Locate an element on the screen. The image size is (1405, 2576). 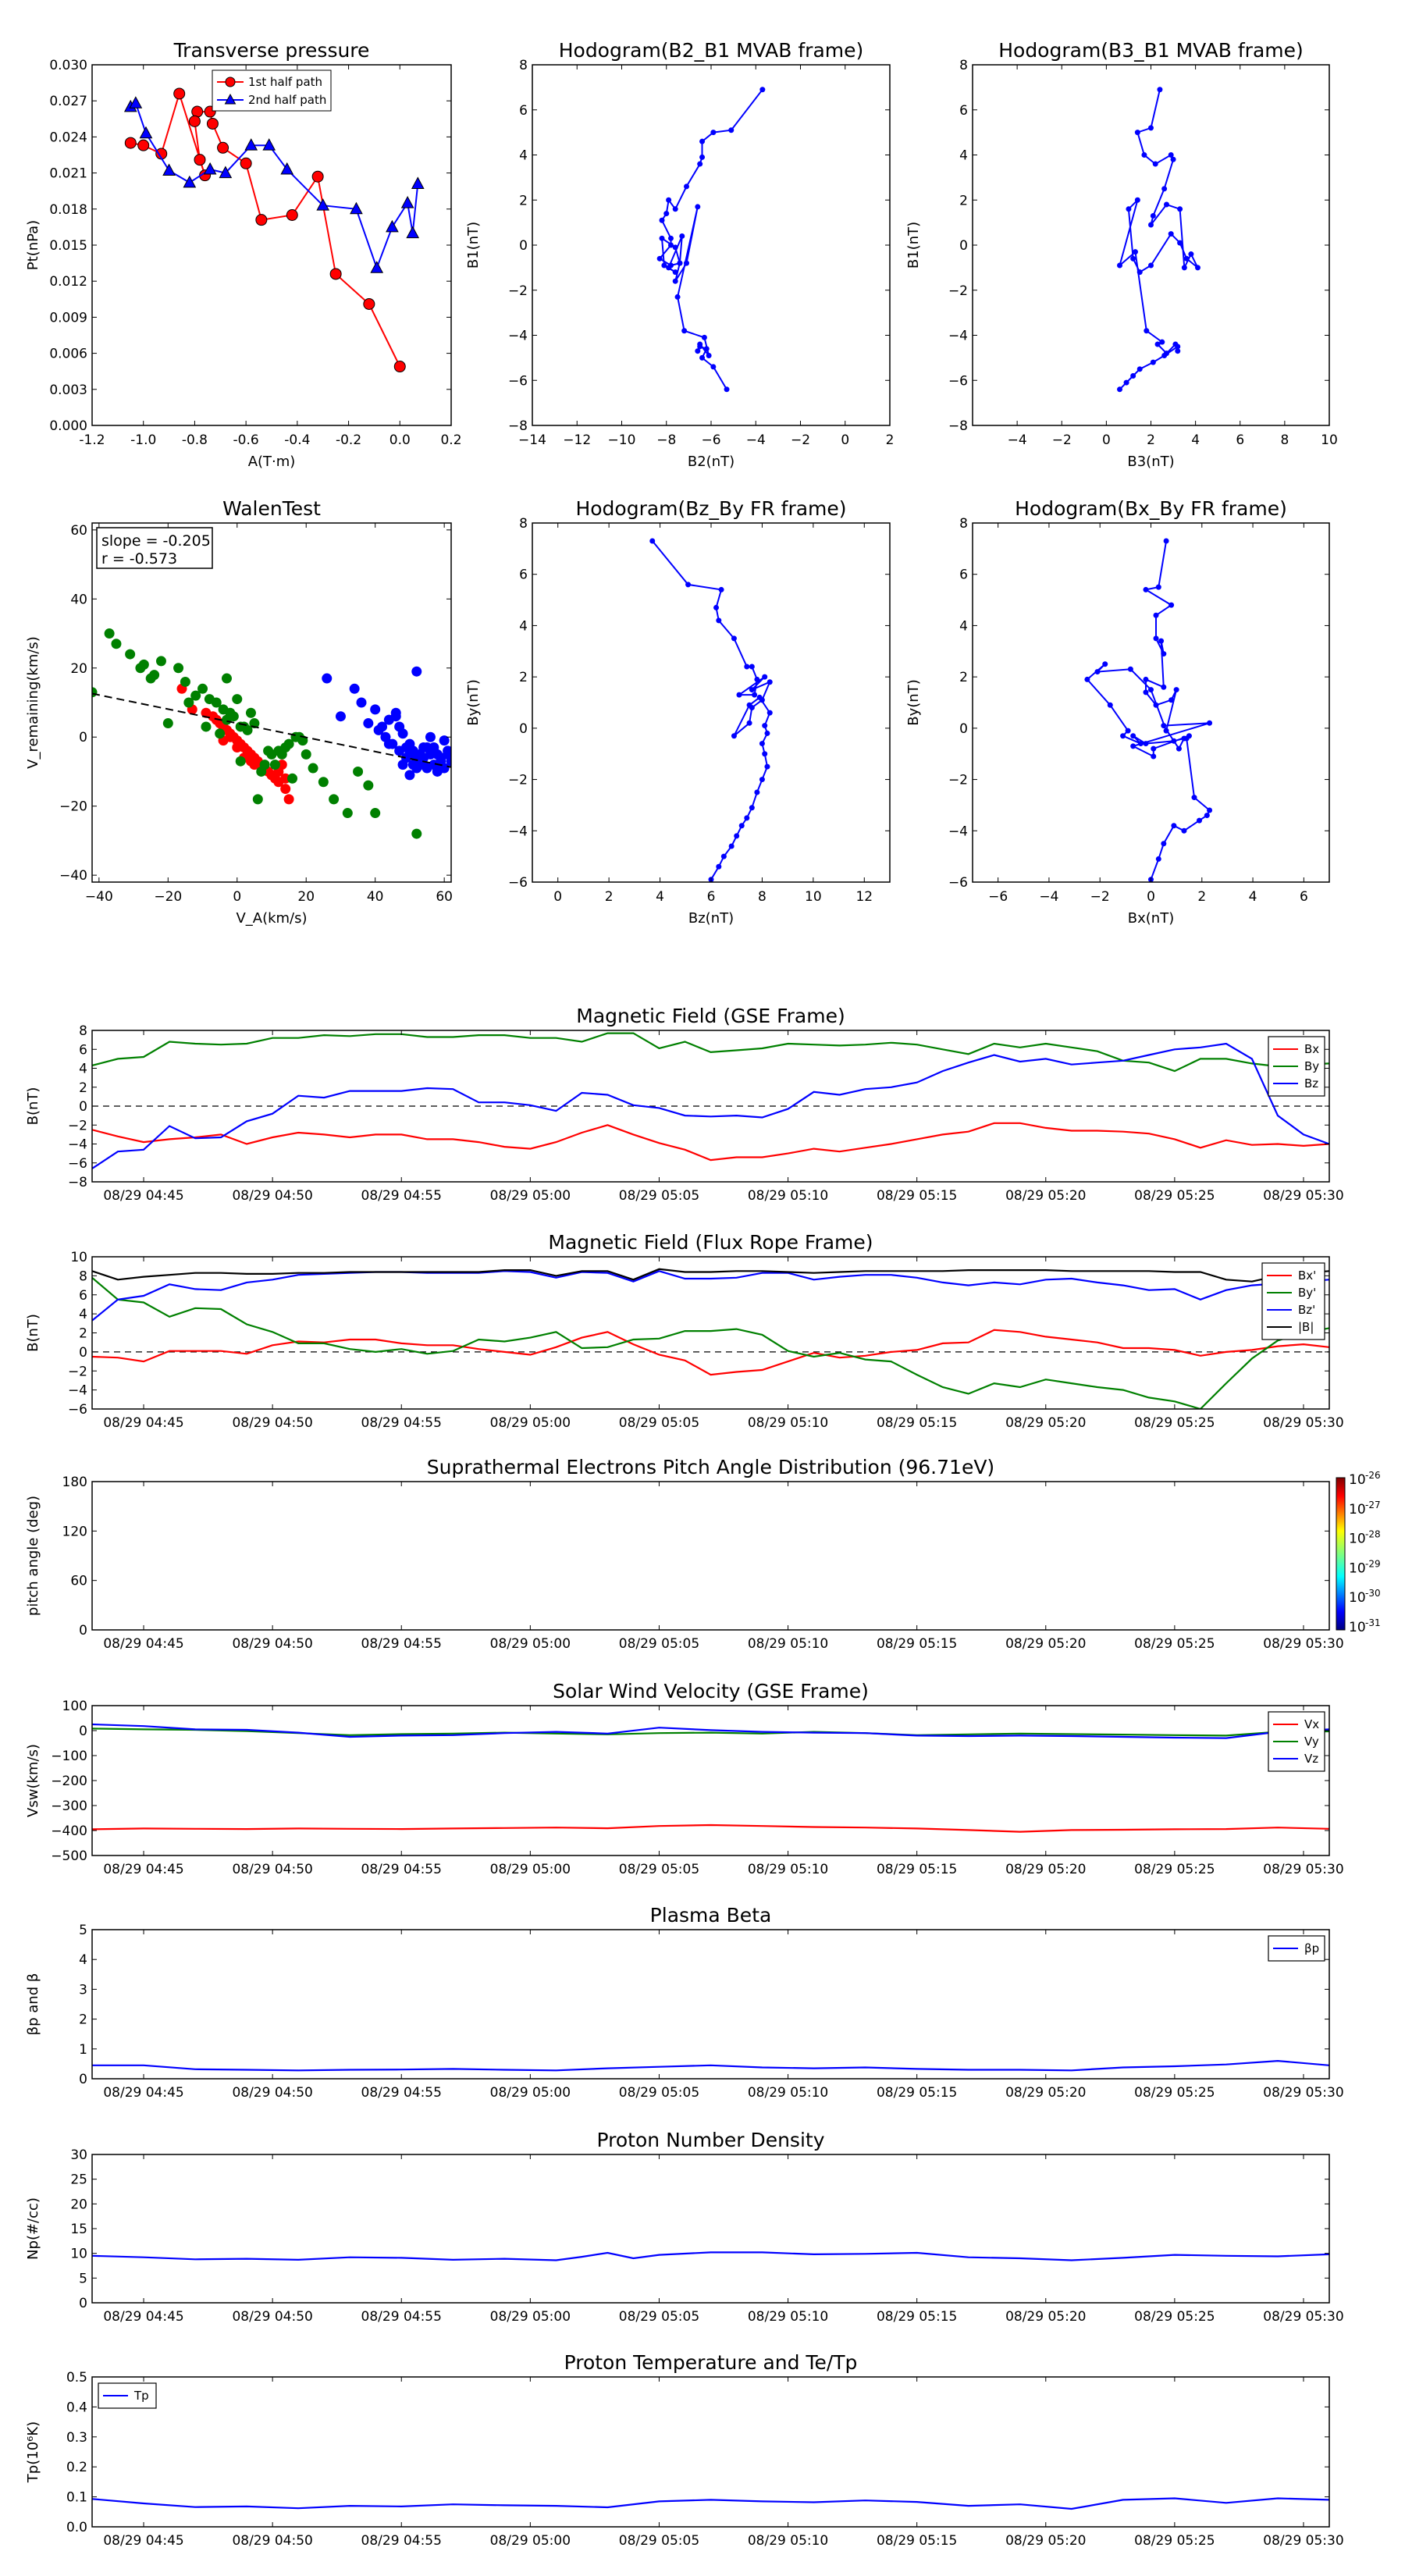
y-tick-label: 0.012 is located at coordinates (68, 282).